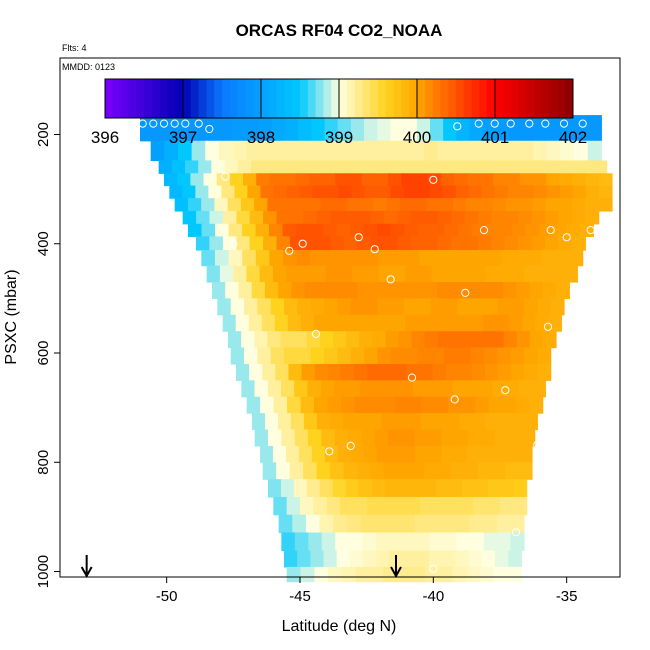 This screenshot has width=650, height=650. Describe the element at coordinates (433, 596) in the screenshot. I see `x-tick-label: -40` at that location.